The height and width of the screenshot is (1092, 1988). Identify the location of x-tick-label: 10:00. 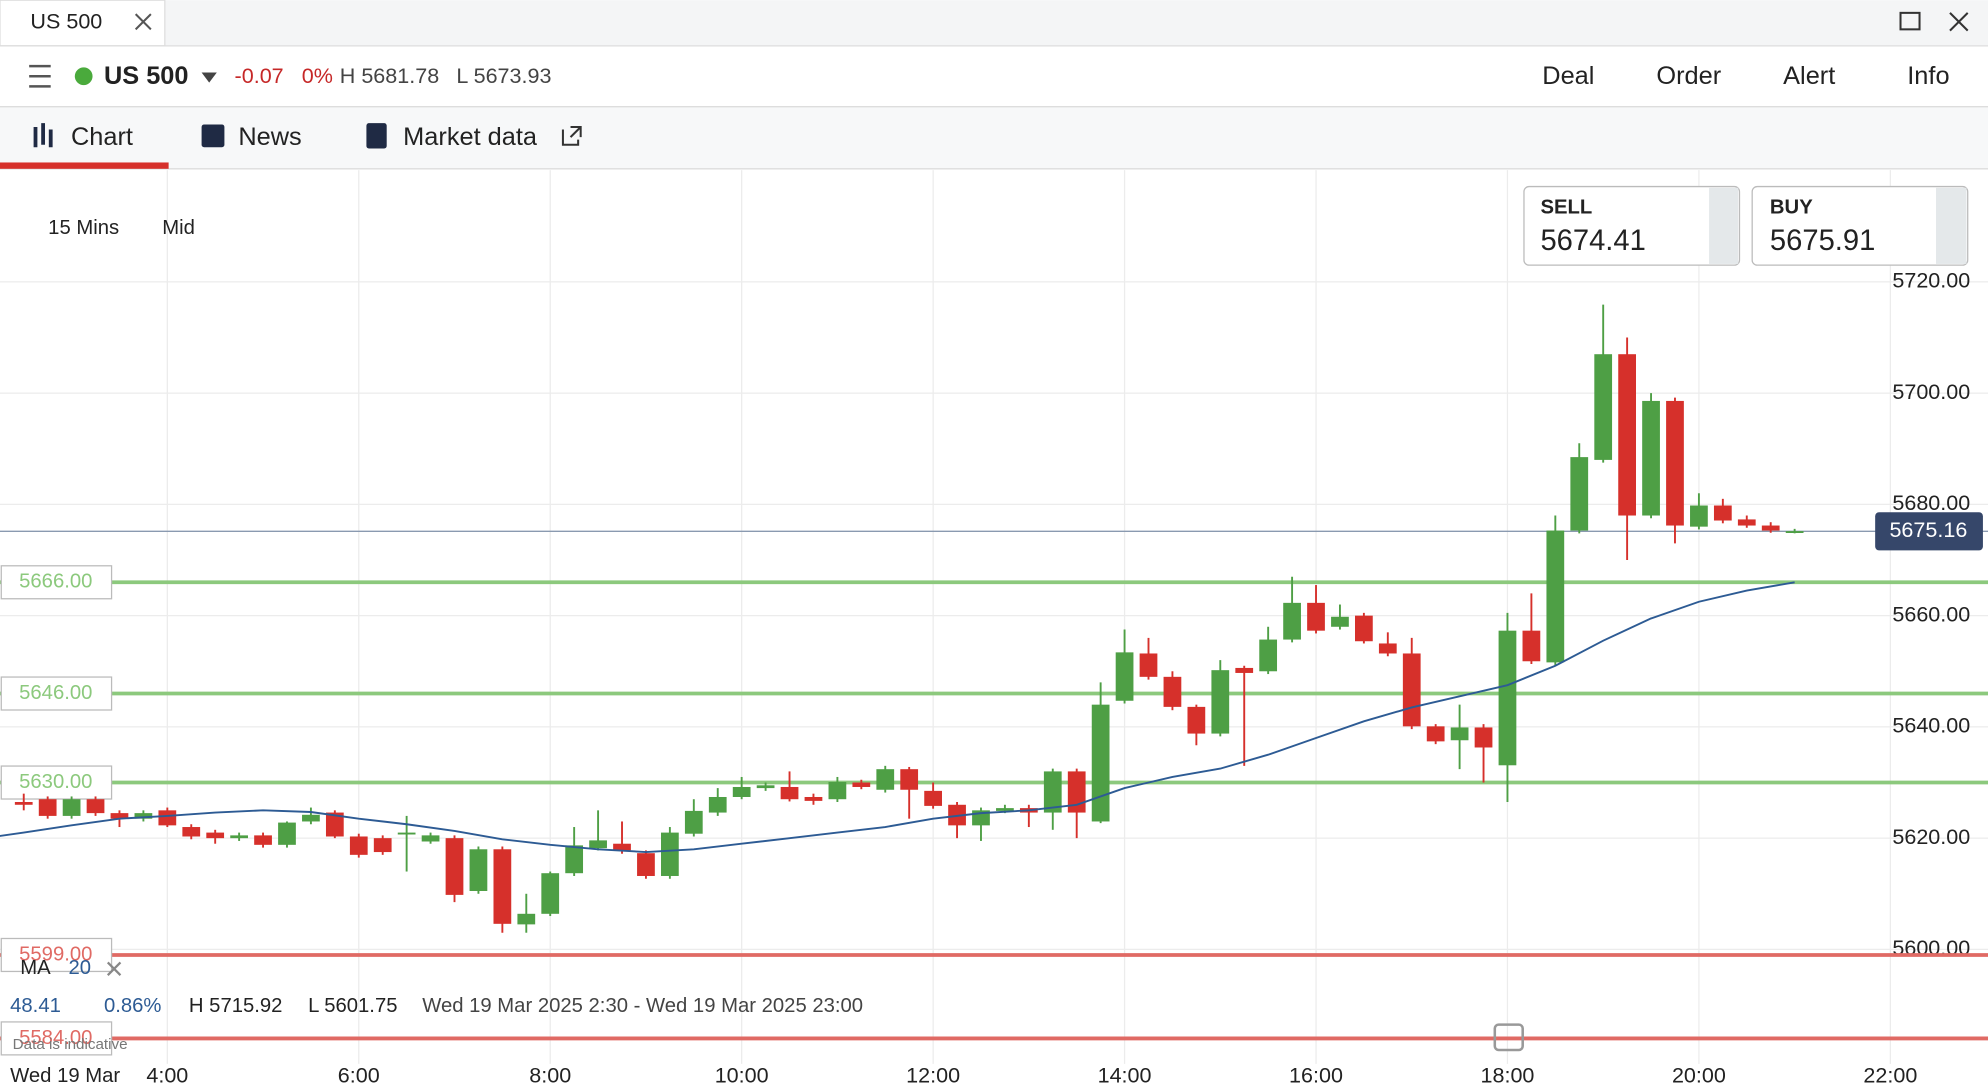
(742, 1074).